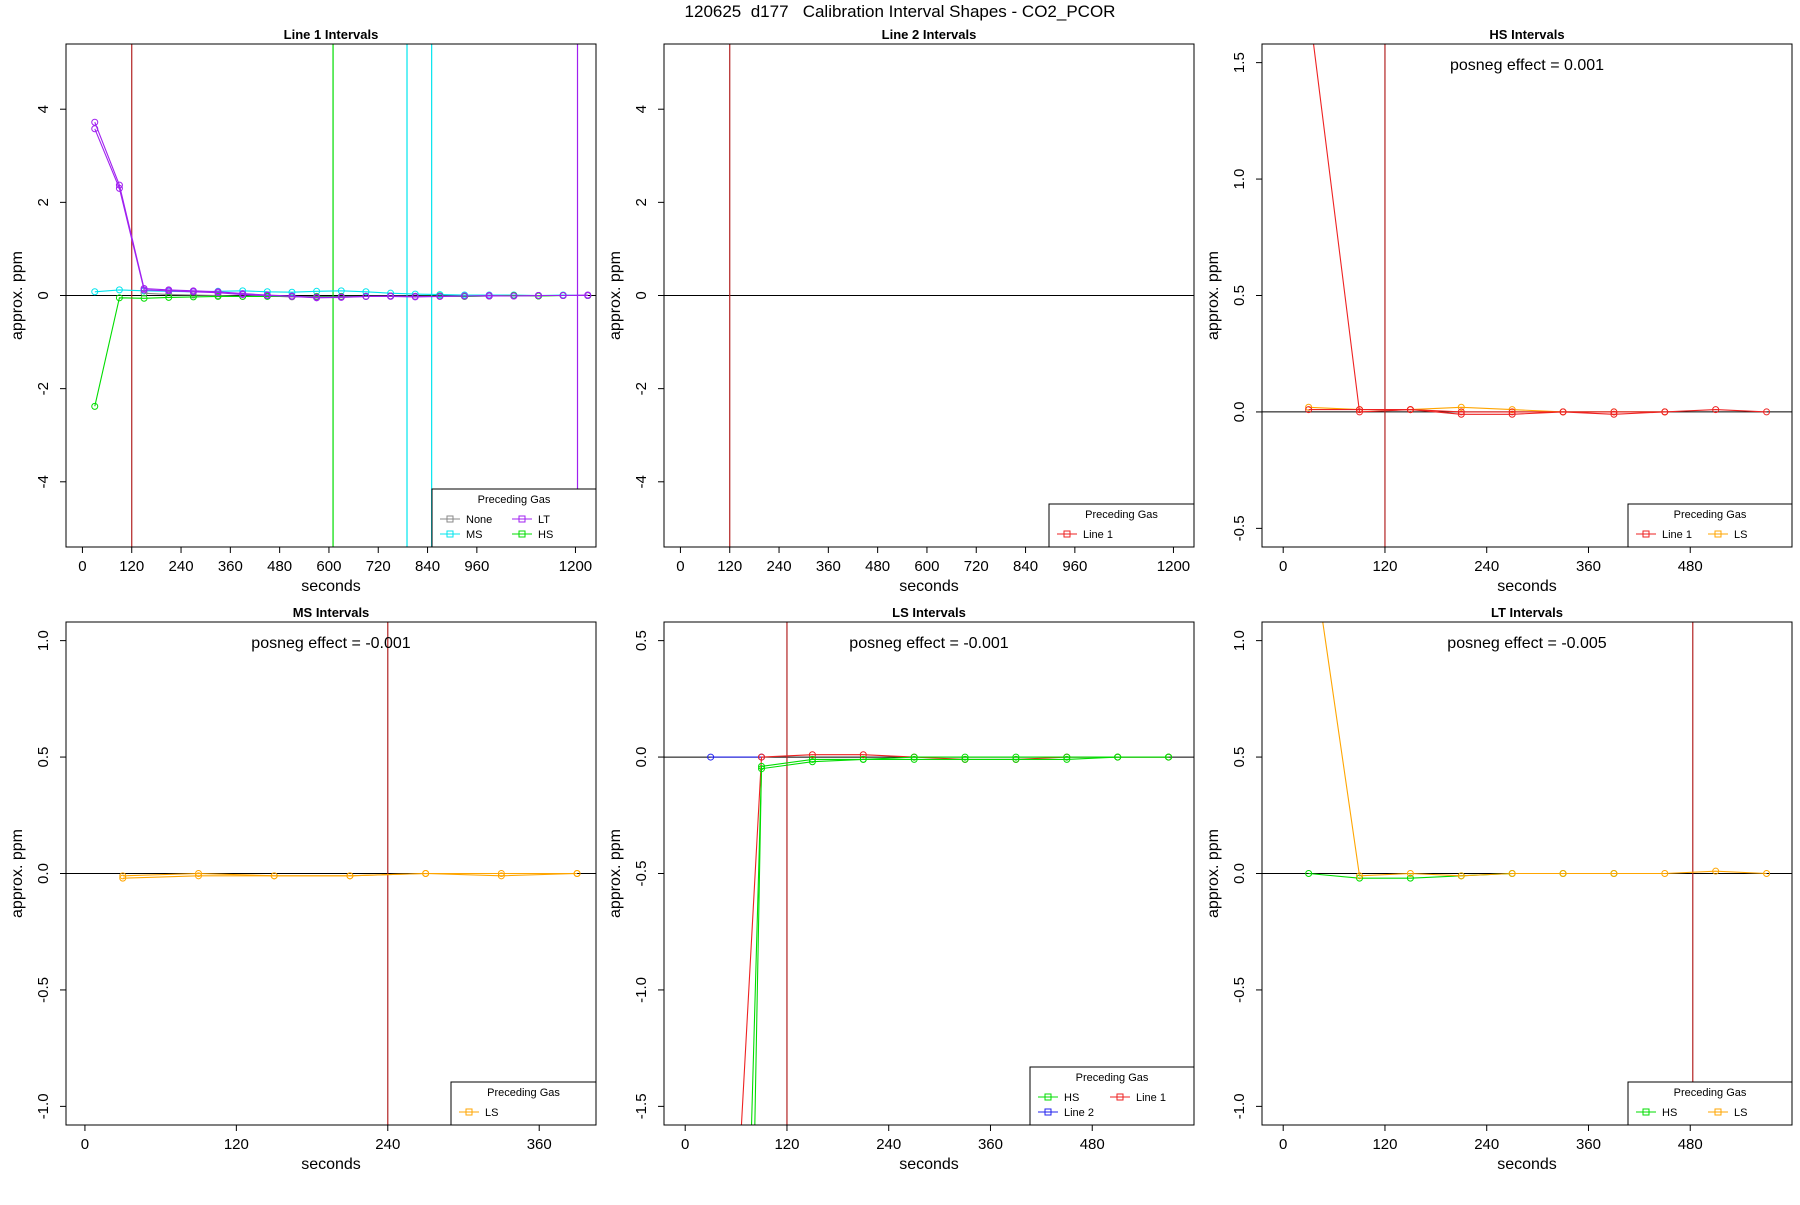 The height and width of the screenshot is (1205, 1800). Describe the element at coordinates (350, 874) in the screenshot. I see `series-line-ls` at that location.